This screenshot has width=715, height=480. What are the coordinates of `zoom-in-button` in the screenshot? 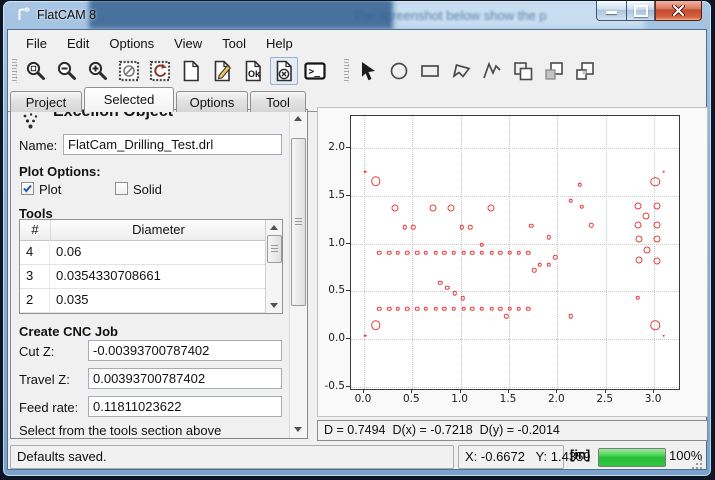 It's located at (98, 71).